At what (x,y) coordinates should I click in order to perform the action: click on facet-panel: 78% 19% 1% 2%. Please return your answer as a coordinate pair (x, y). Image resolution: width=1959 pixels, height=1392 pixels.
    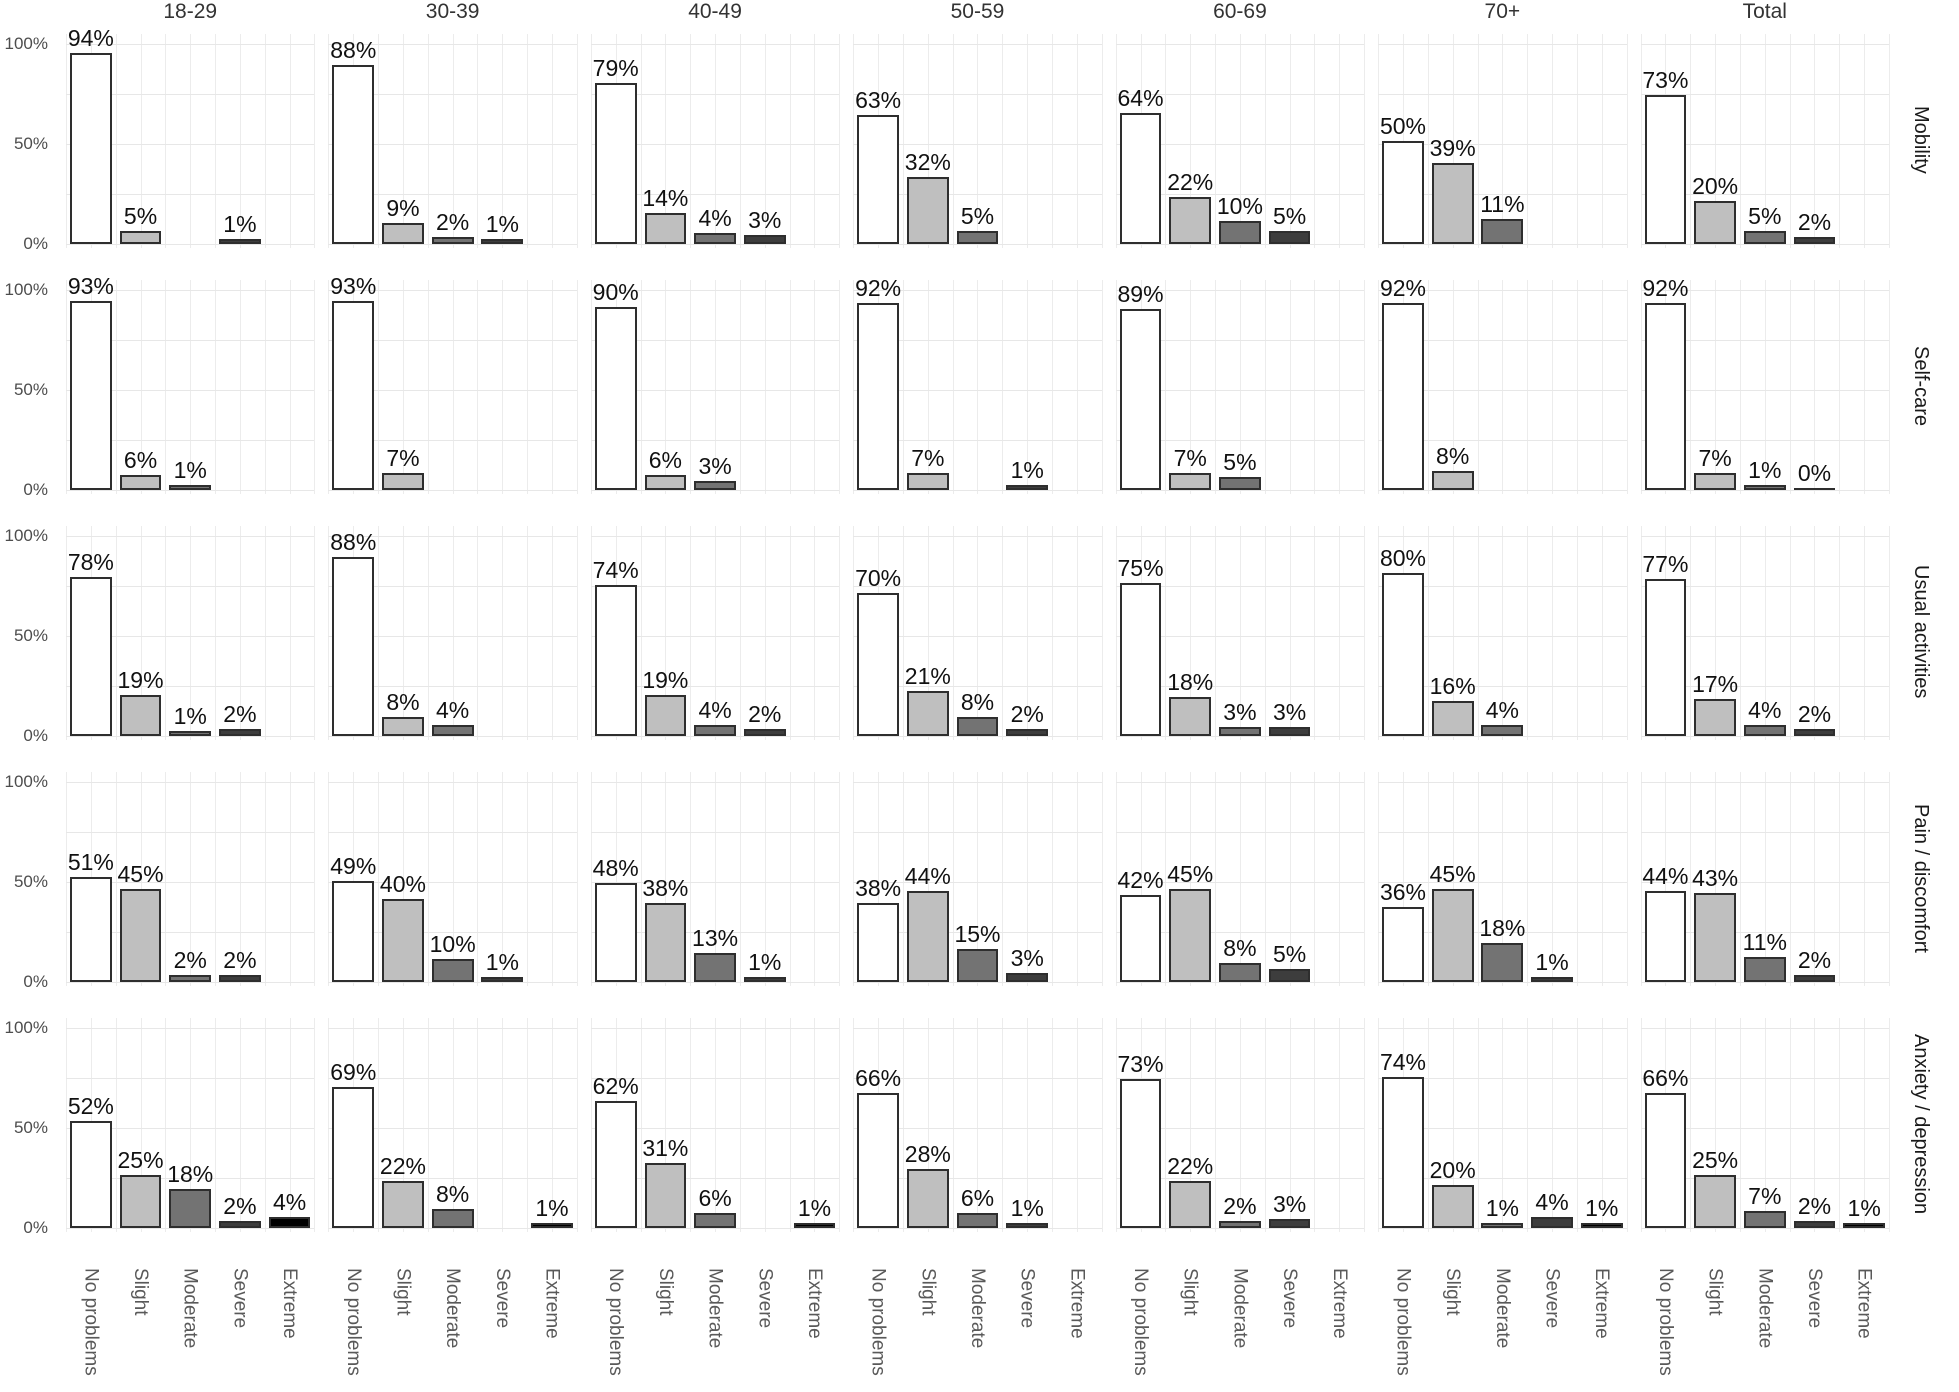
    Looking at the image, I should click on (191, 632).